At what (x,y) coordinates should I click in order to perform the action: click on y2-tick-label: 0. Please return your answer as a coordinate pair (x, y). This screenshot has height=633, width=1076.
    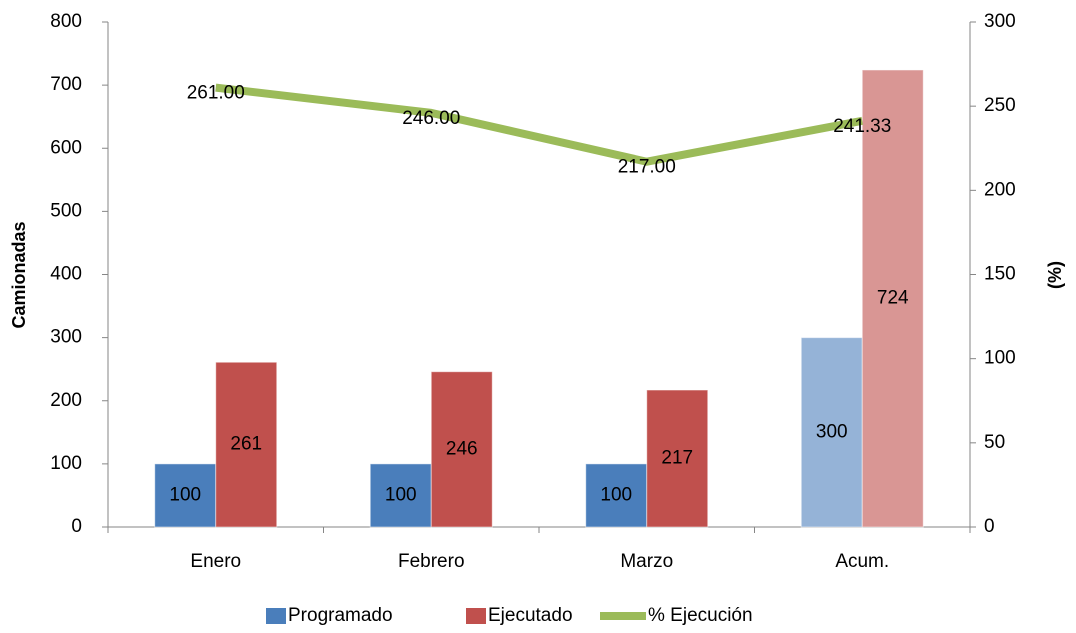
    Looking at the image, I should click on (989, 526).